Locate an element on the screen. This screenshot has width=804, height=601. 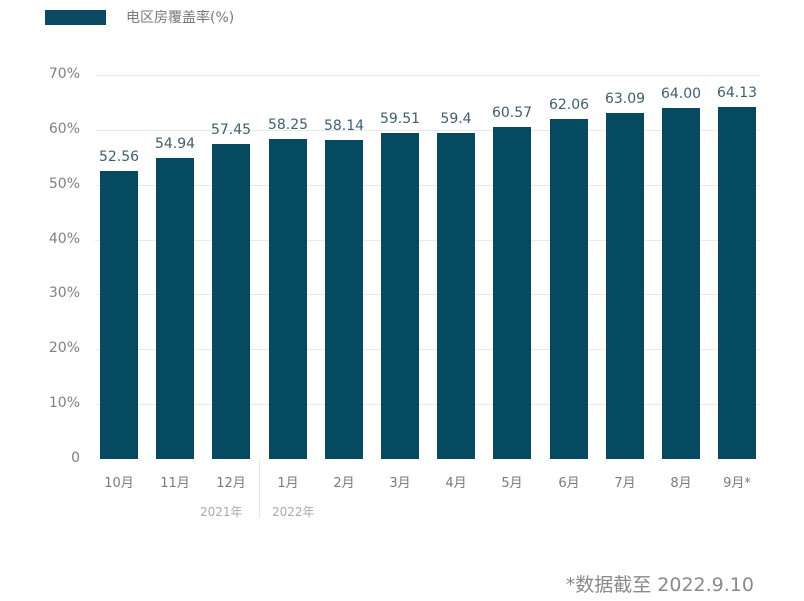
year-label-2022: 2022年 is located at coordinates (293, 512).